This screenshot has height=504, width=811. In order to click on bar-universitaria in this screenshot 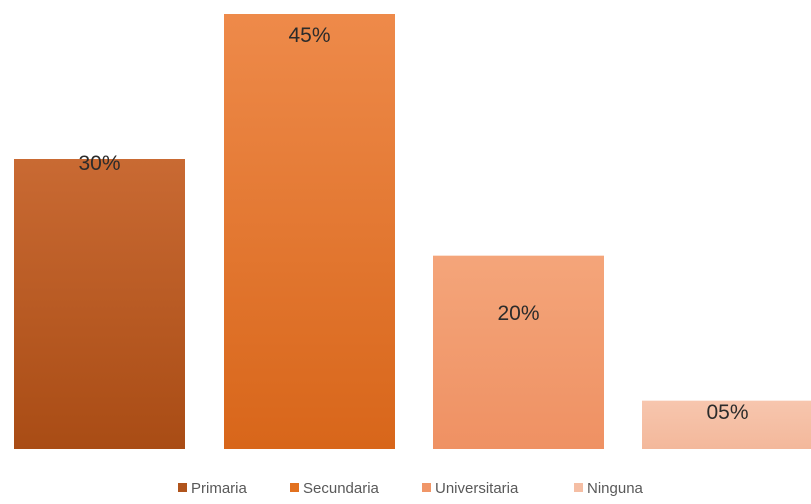, I will do `click(518, 352)`.